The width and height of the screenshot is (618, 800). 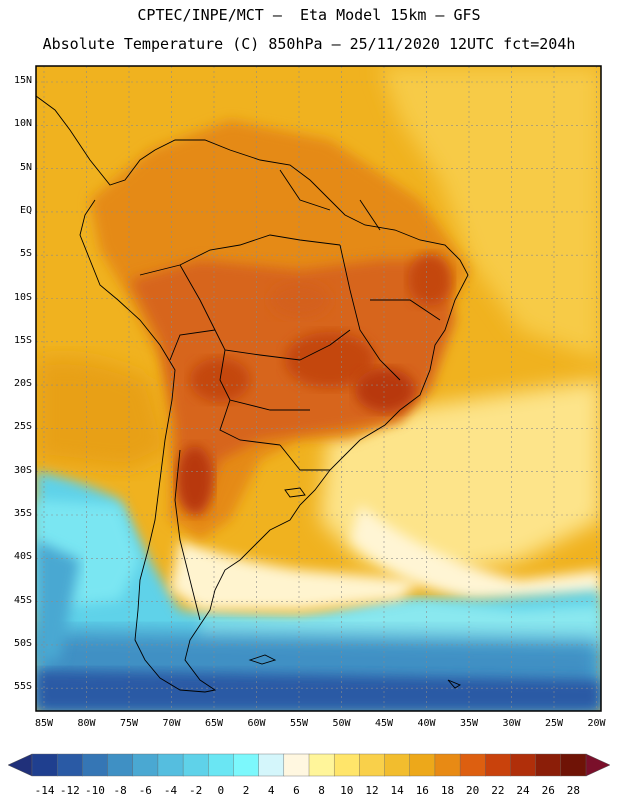 I want to click on title-line-1: CPTEC/INPE/MCT – Eta Model 15km – GFS, so click(x=309, y=15).